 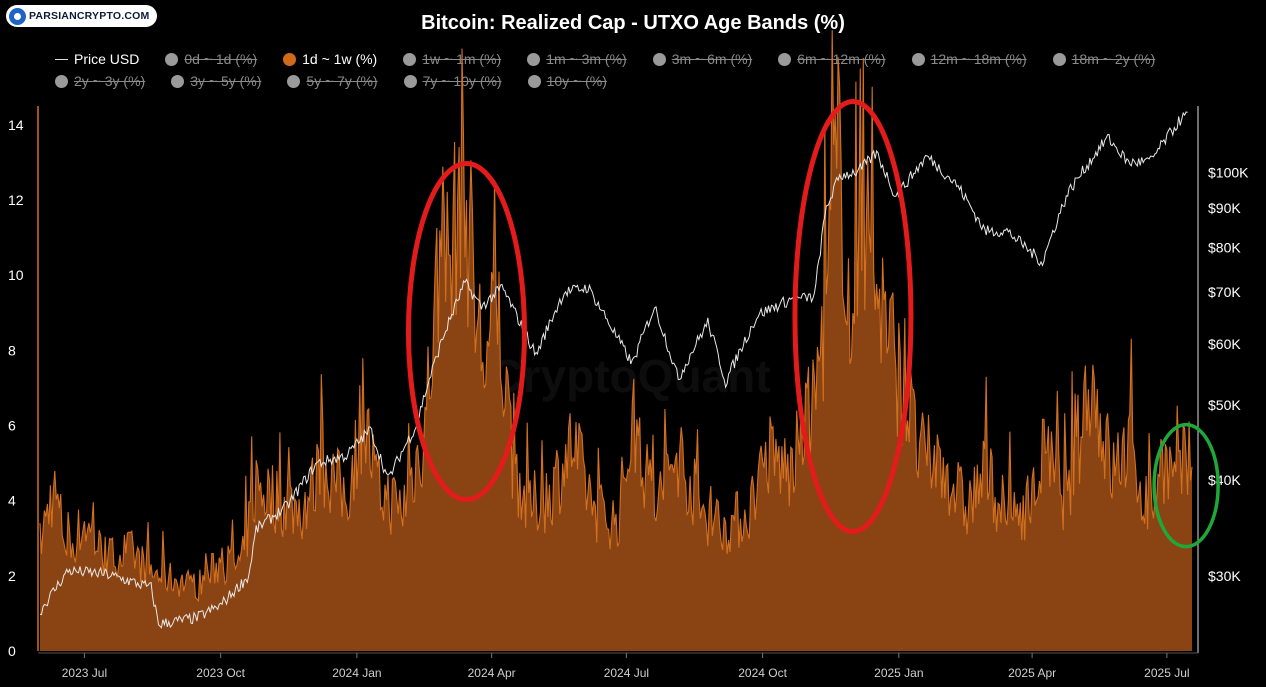 I want to click on legend-label: 1m ~ 3m (%), so click(x=586, y=59).